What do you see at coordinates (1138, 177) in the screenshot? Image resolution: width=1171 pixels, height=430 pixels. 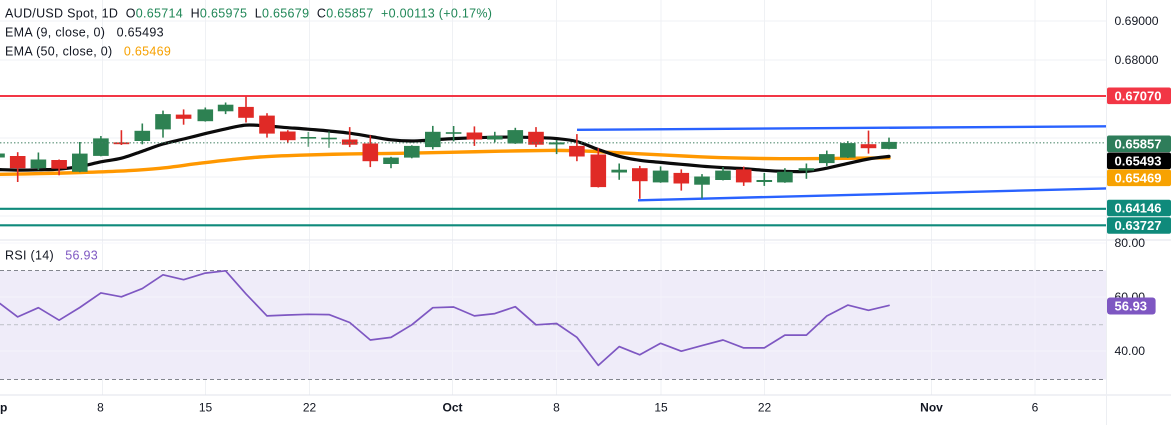 I see `svg-text: 0.65469` at bounding box center [1138, 177].